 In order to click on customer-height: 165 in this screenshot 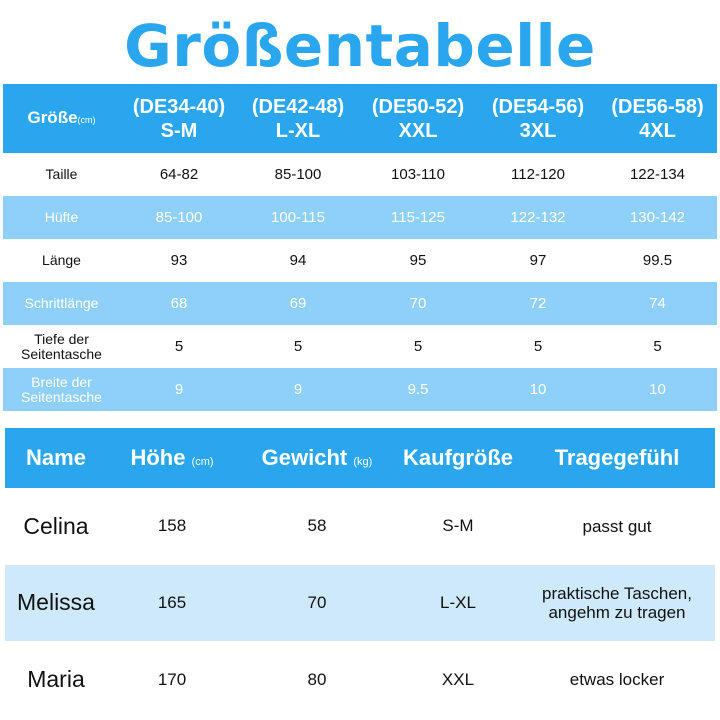, I will do `click(172, 603)`.